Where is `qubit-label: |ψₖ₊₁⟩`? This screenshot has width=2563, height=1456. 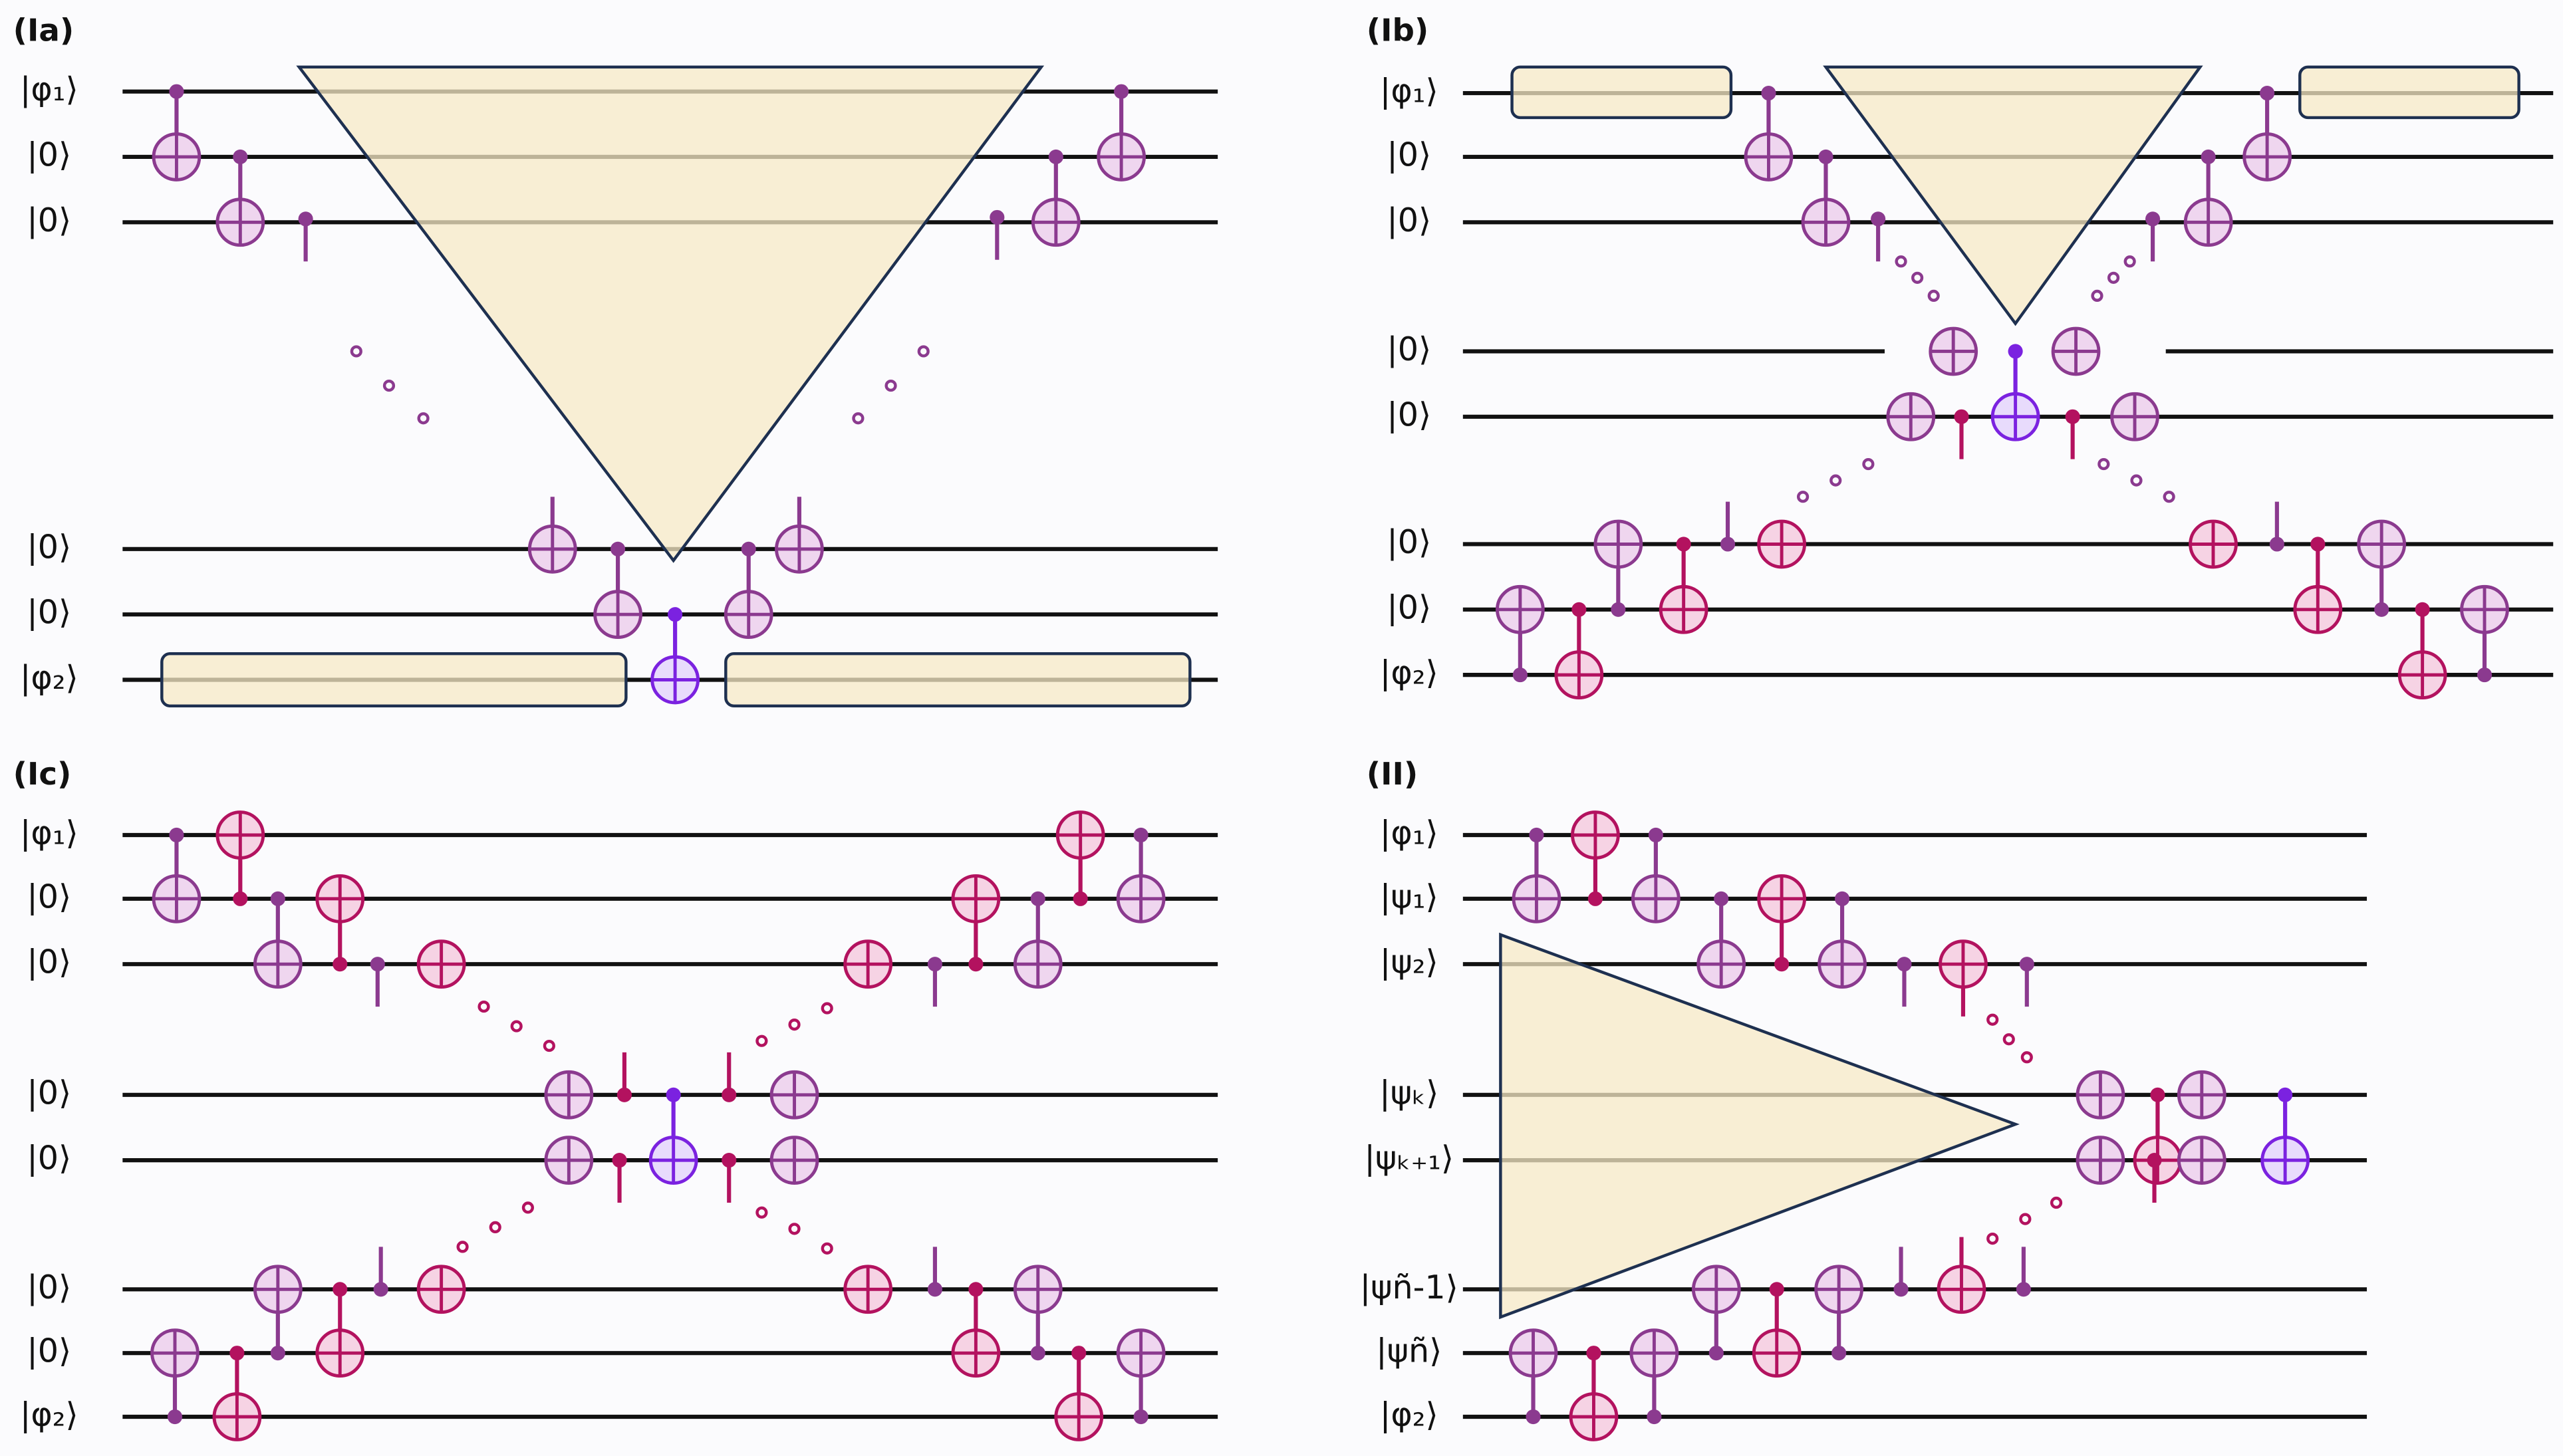 qubit-label: |ψₖ₊₁⟩ is located at coordinates (1409, 1158).